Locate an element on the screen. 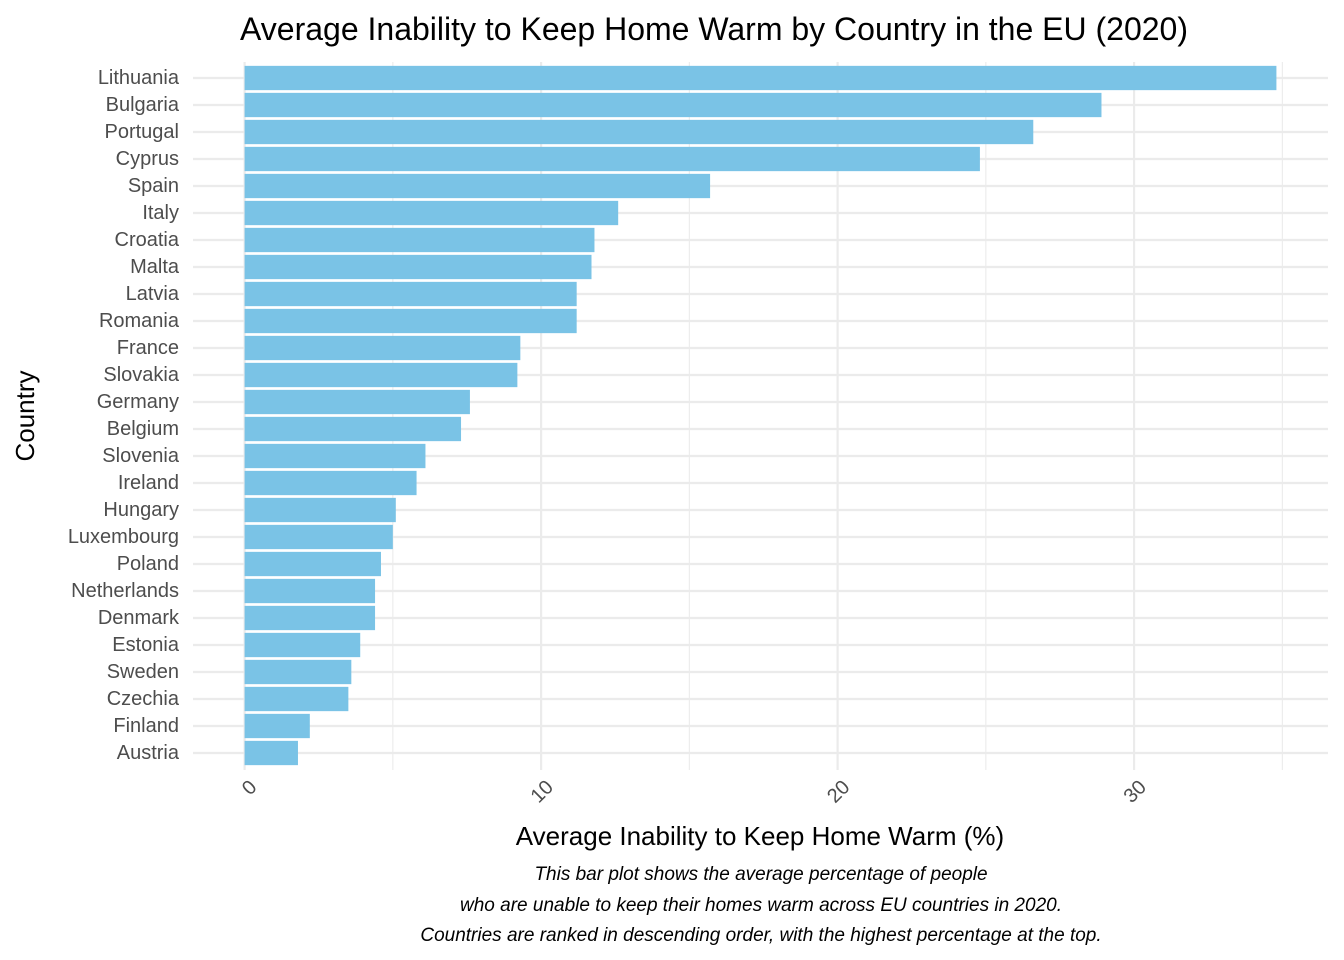 Image resolution: width=1344 pixels, height=960 pixels. y-tick-label-ireland: Ireland is located at coordinates (148, 483).